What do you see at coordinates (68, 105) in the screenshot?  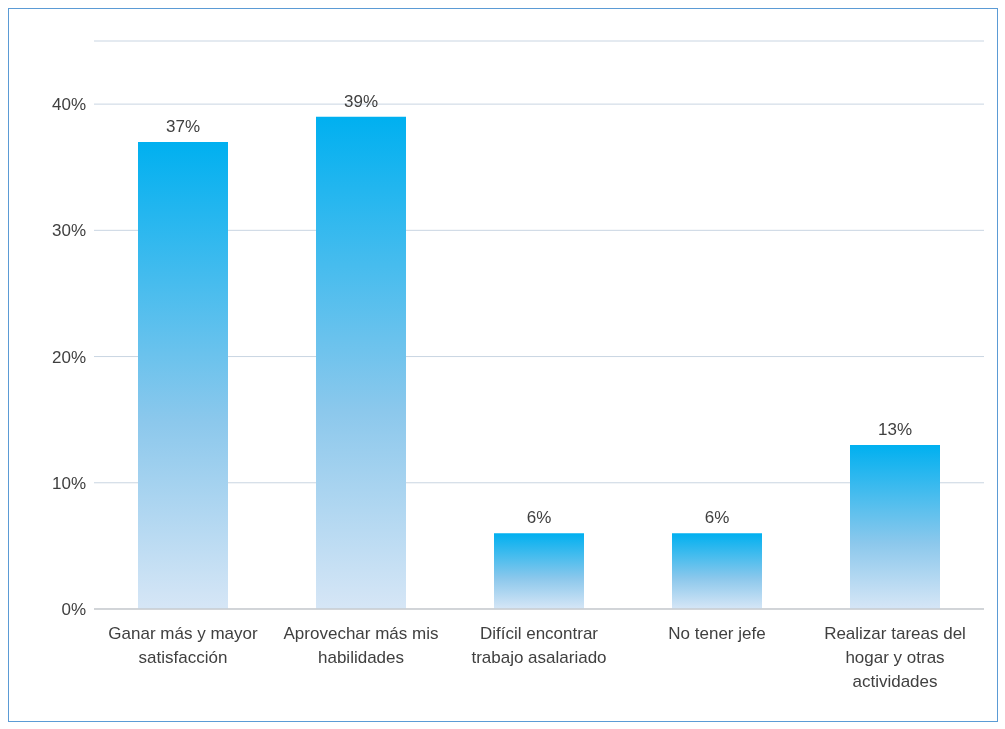 I see `y-tick-label: 40%` at bounding box center [68, 105].